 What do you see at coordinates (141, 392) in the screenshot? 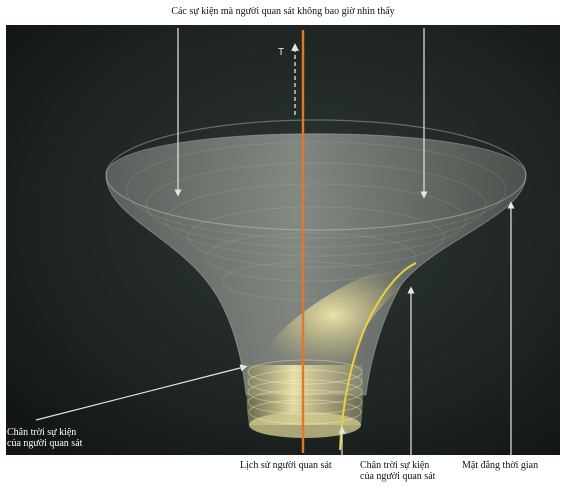
I see `arrow-left-horizon` at bounding box center [141, 392].